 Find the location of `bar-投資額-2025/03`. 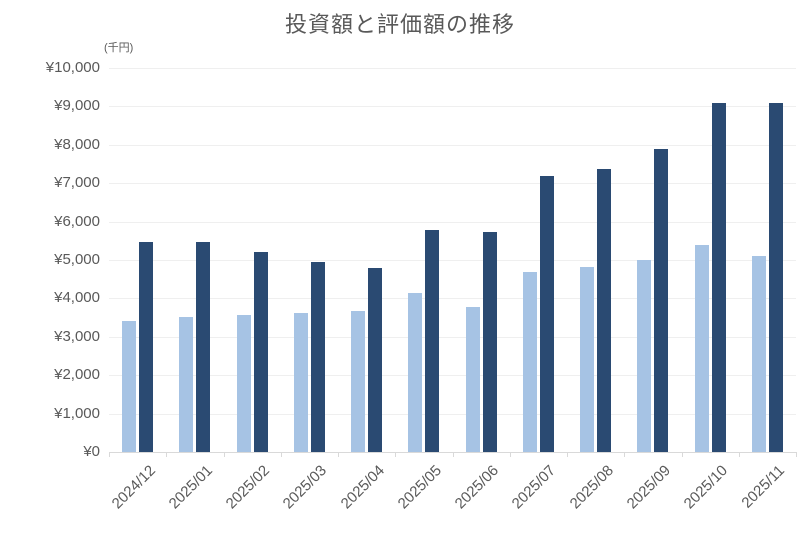

bar-投資額-2025/03 is located at coordinates (301, 382).